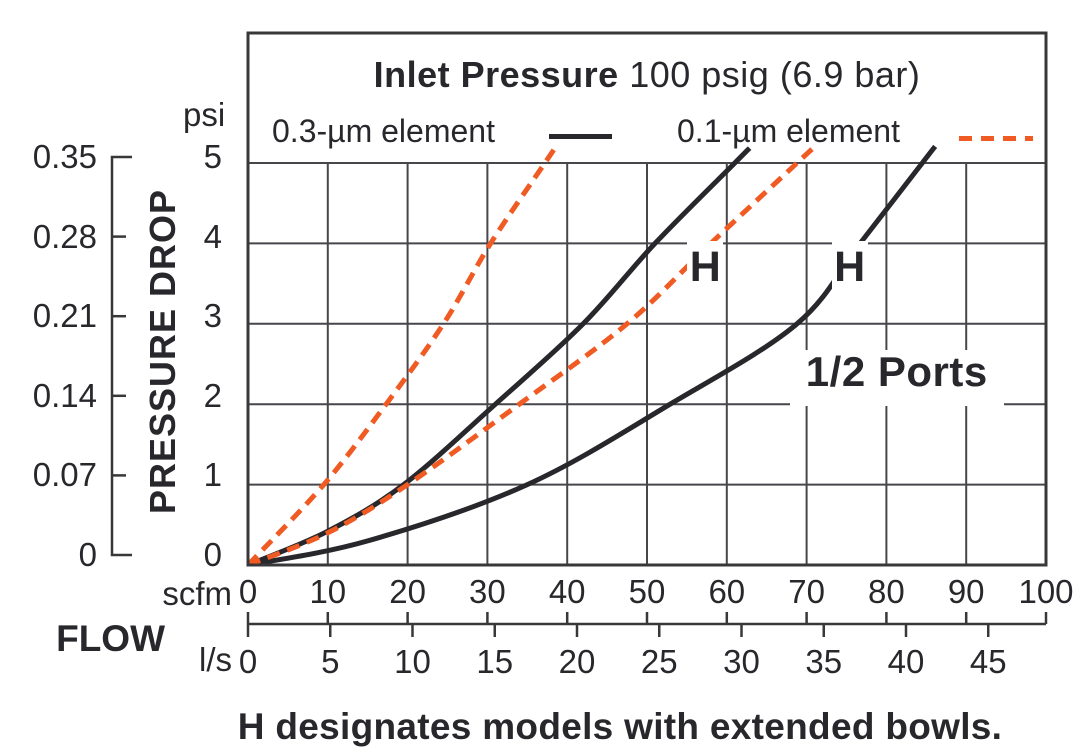 The height and width of the screenshot is (753, 1091). What do you see at coordinates (886, 591) in the screenshot?
I see `x-tick-scfm: 80` at bounding box center [886, 591].